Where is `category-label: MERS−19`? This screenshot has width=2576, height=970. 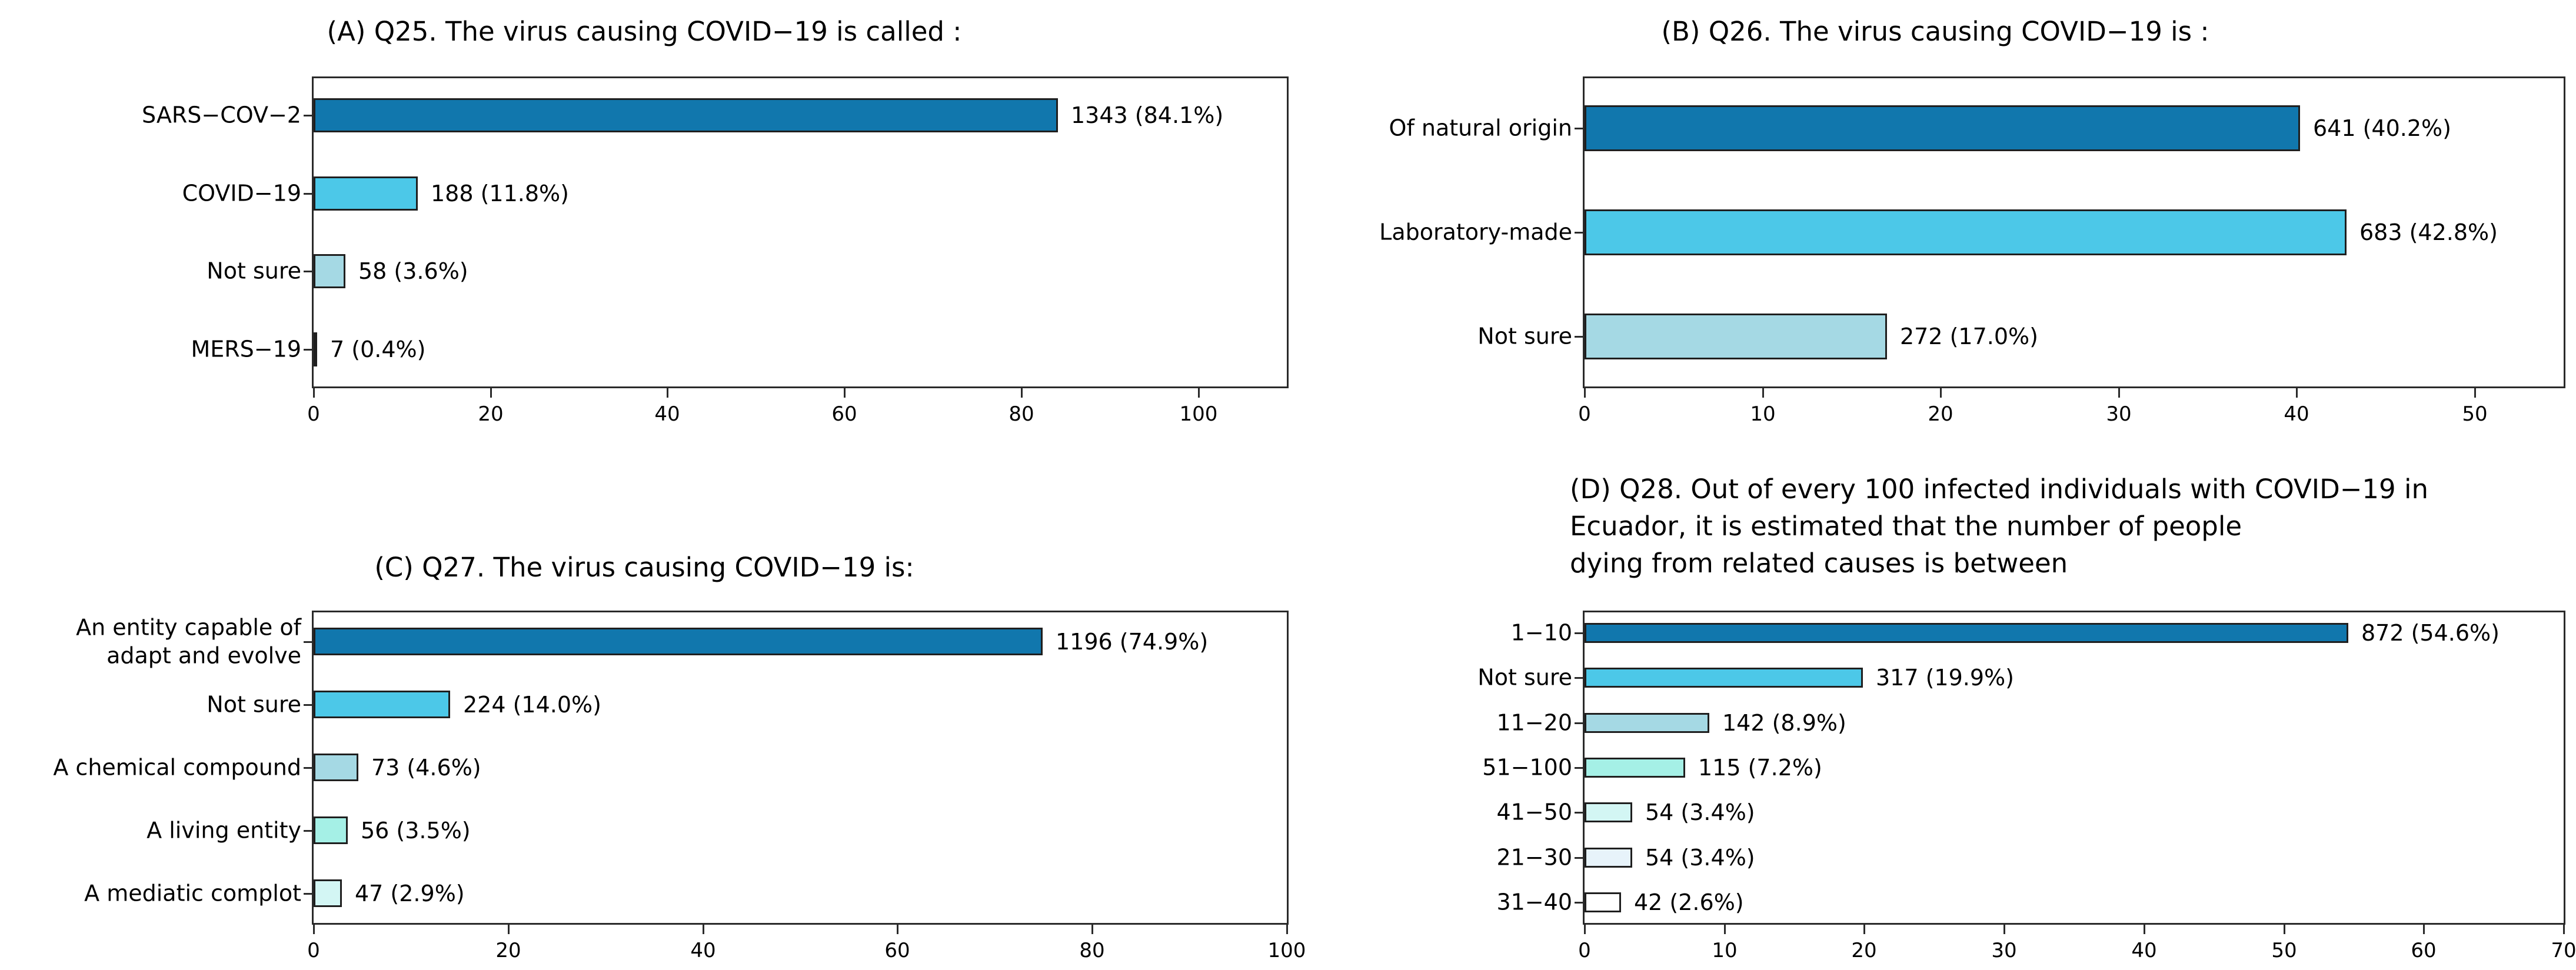
category-label: MERS−19 is located at coordinates (246, 349).